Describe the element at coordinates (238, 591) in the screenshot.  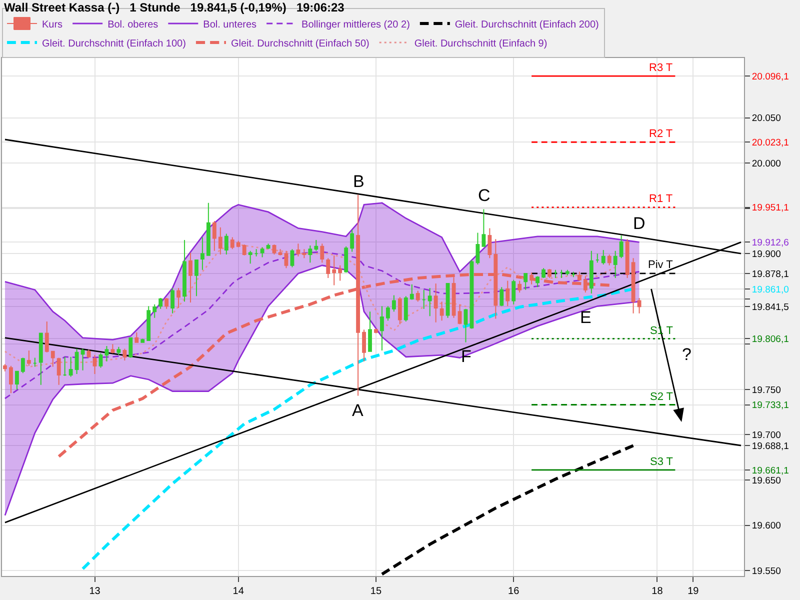
I see `x-tick-label: 14` at that location.